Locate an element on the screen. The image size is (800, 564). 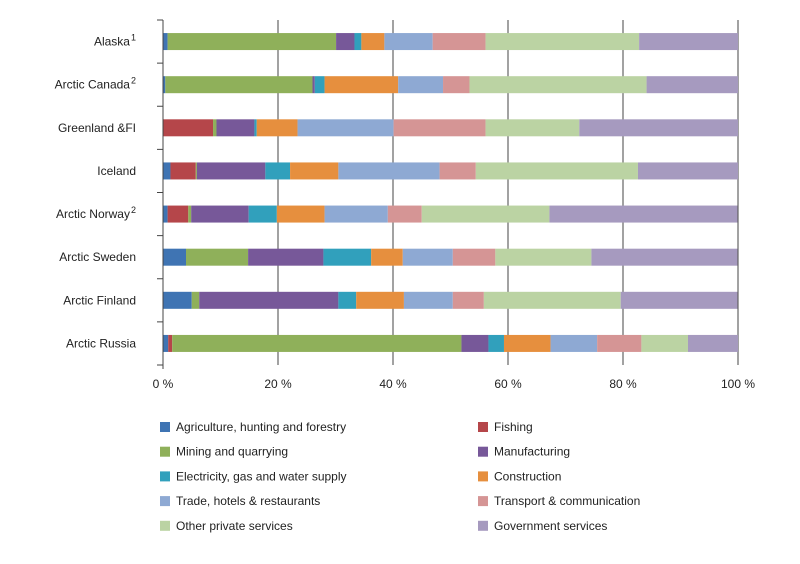
x-tick-label: 60 % is located at coordinates (508, 384).